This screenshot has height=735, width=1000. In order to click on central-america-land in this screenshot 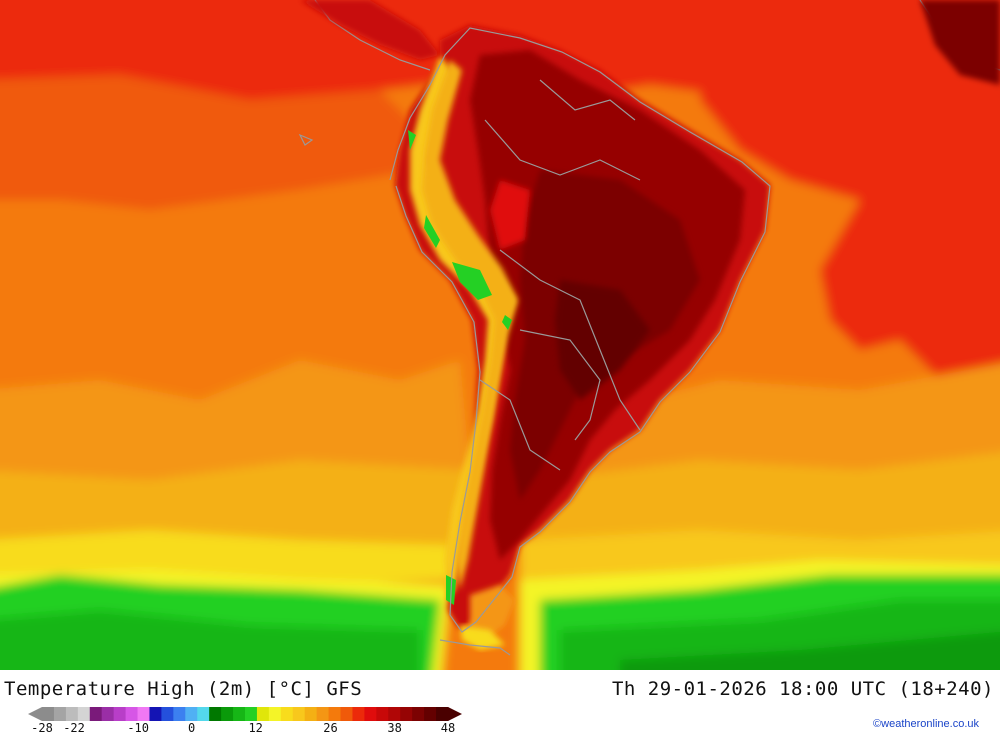, I will do `click(370, 30)`.